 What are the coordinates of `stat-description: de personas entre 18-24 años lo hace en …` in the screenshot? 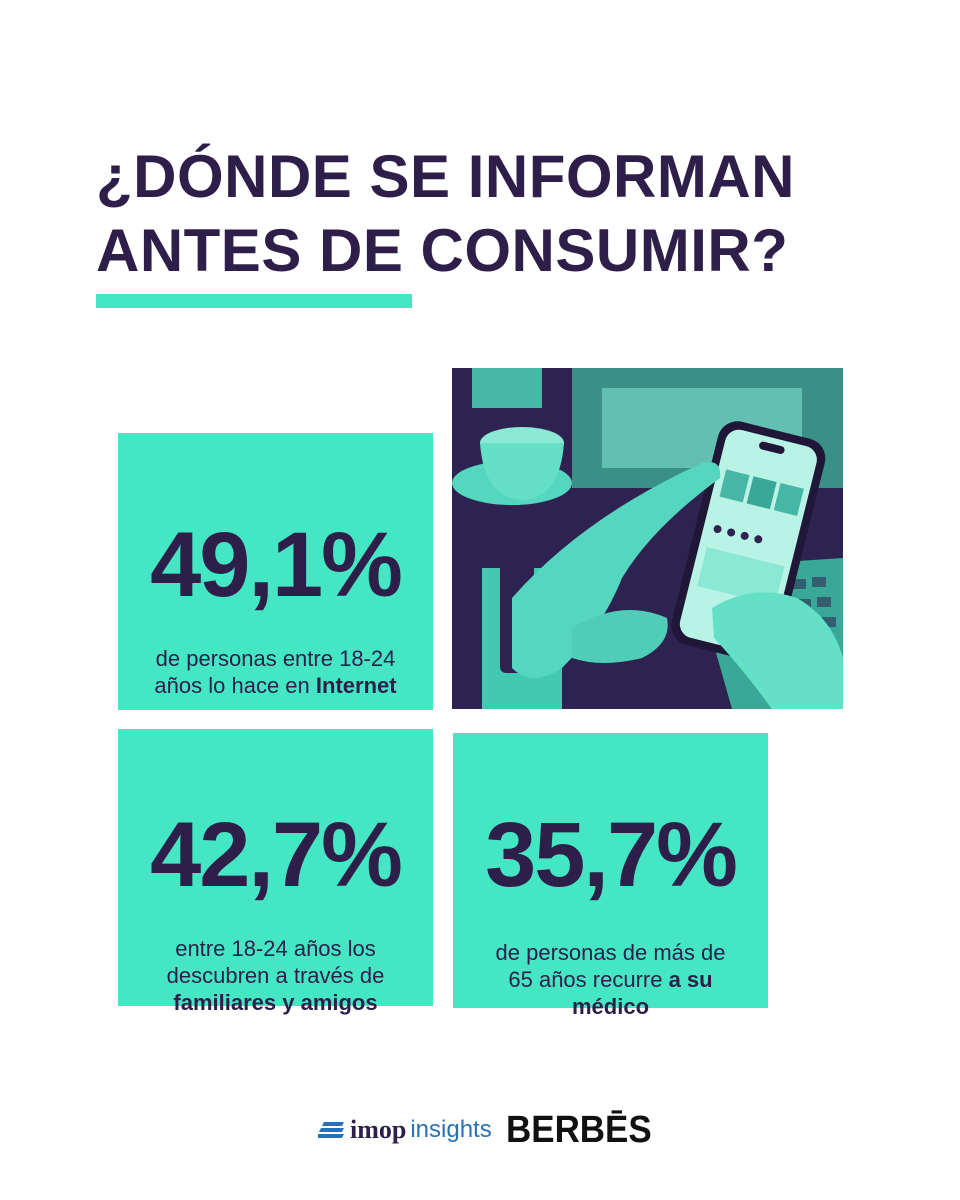 It's located at (276, 672).